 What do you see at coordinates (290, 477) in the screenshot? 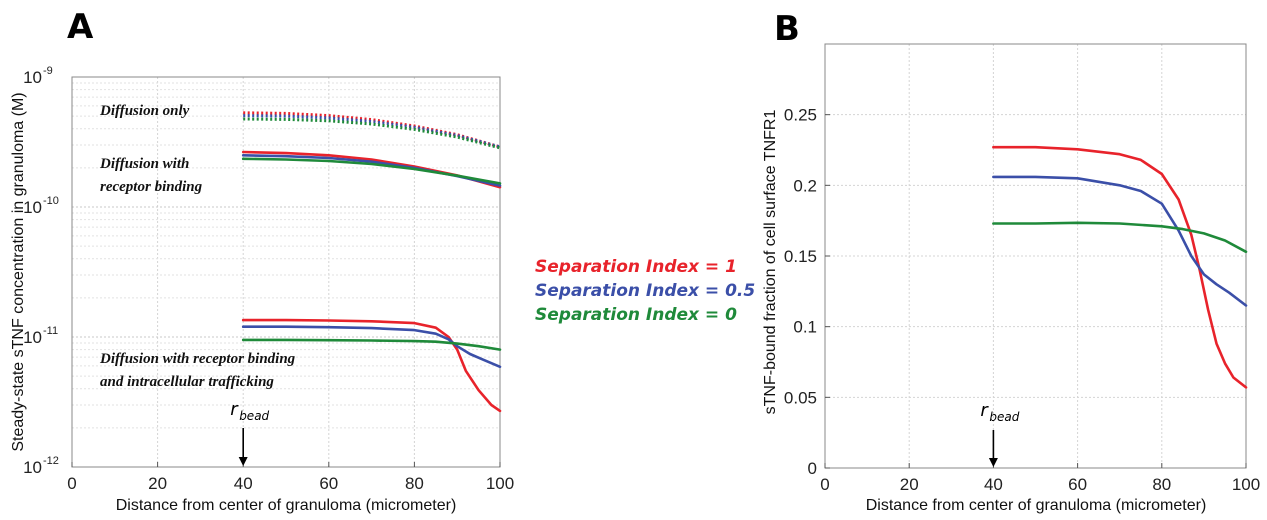
I see `chart-a-x-ticks: 0 20 40 60 80 100` at bounding box center [290, 477].